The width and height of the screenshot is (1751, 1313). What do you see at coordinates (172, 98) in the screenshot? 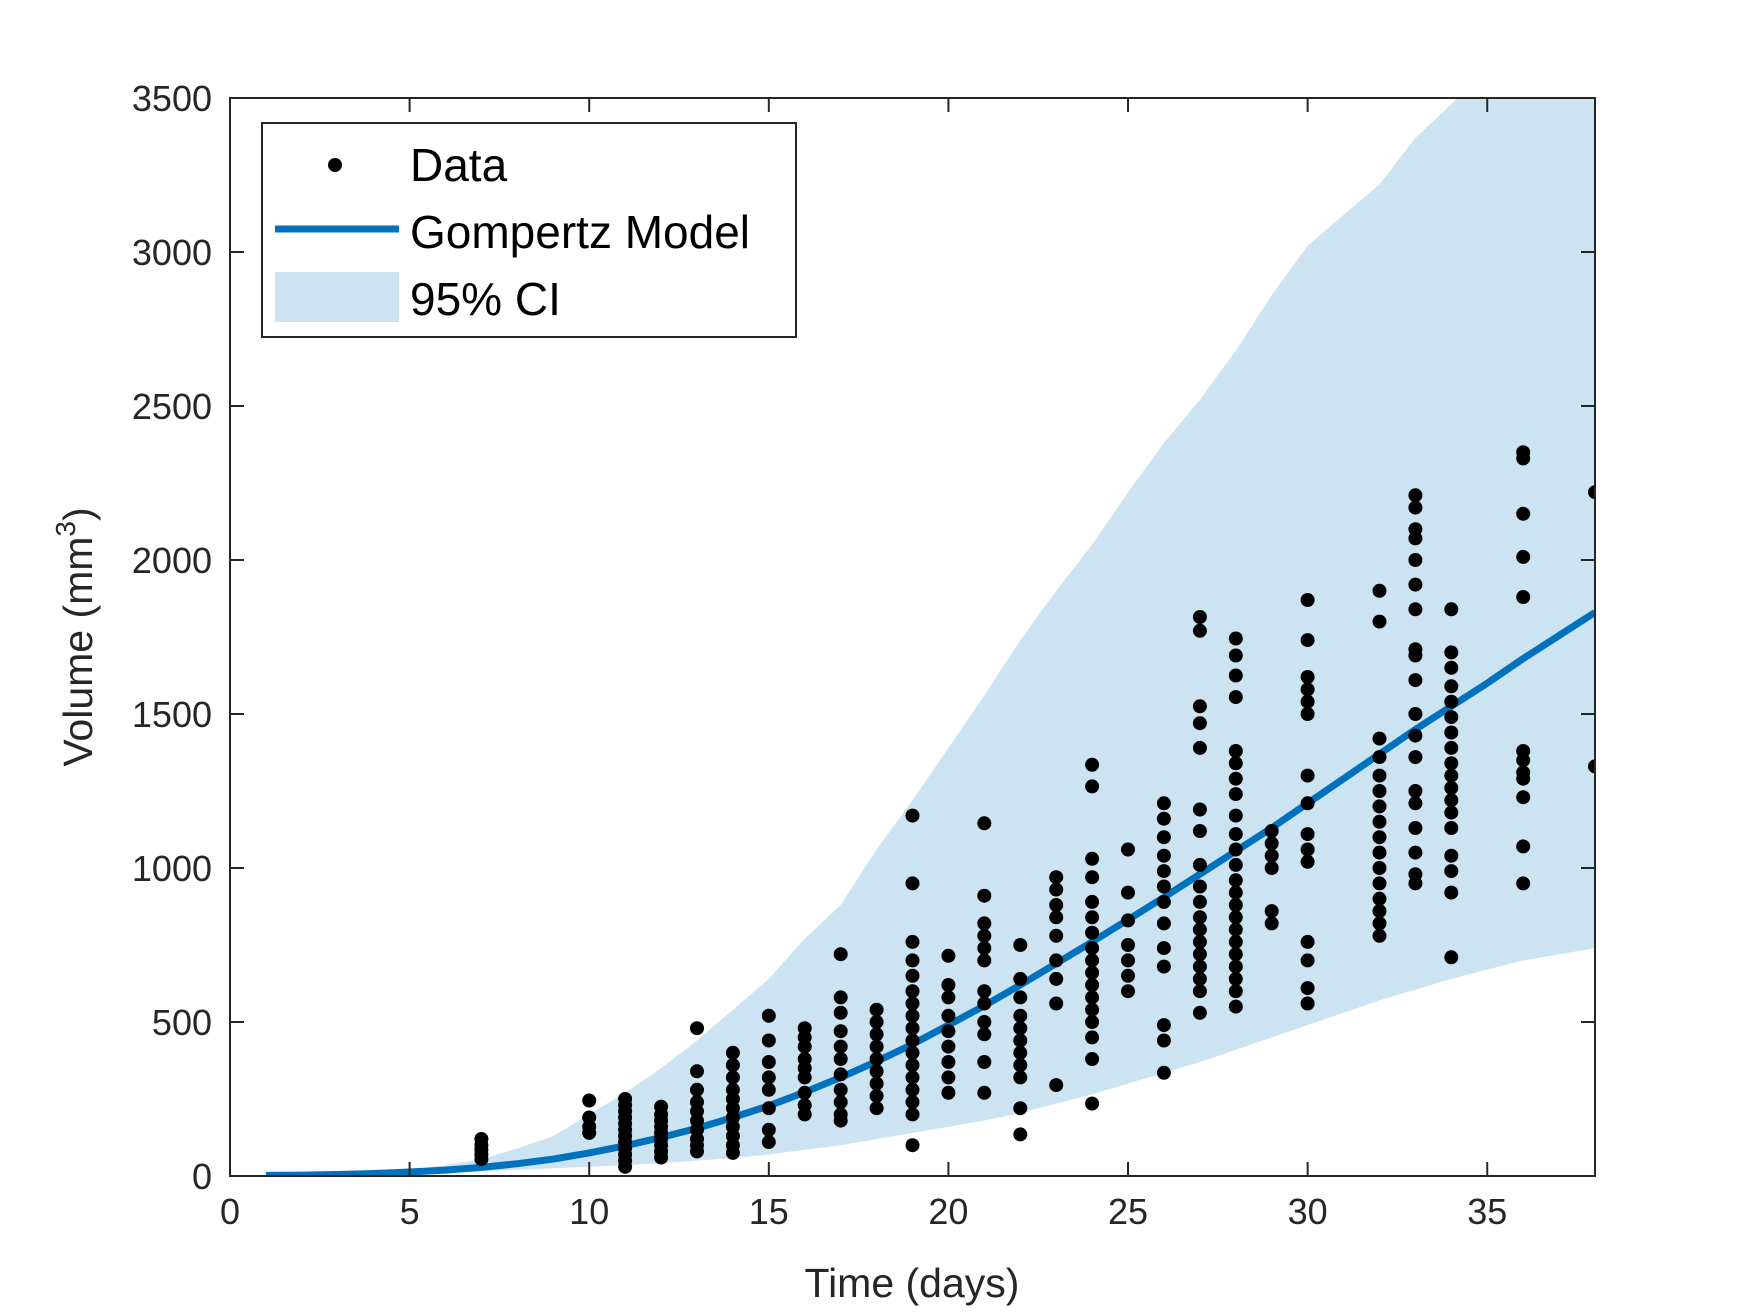
I see `y-tick-label: 3500` at bounding box center [172, 98].